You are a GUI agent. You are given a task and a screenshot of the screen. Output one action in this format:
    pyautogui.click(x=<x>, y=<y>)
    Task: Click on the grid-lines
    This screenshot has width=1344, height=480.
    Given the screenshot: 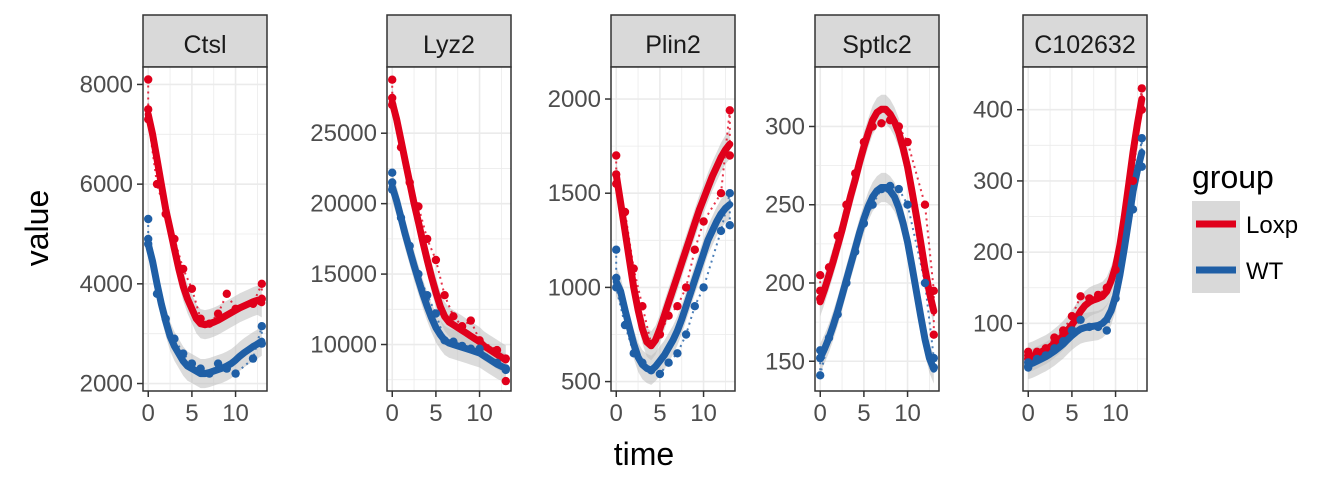 What is the action you would take?
    pyautogui.click(x=205, y=229)
    